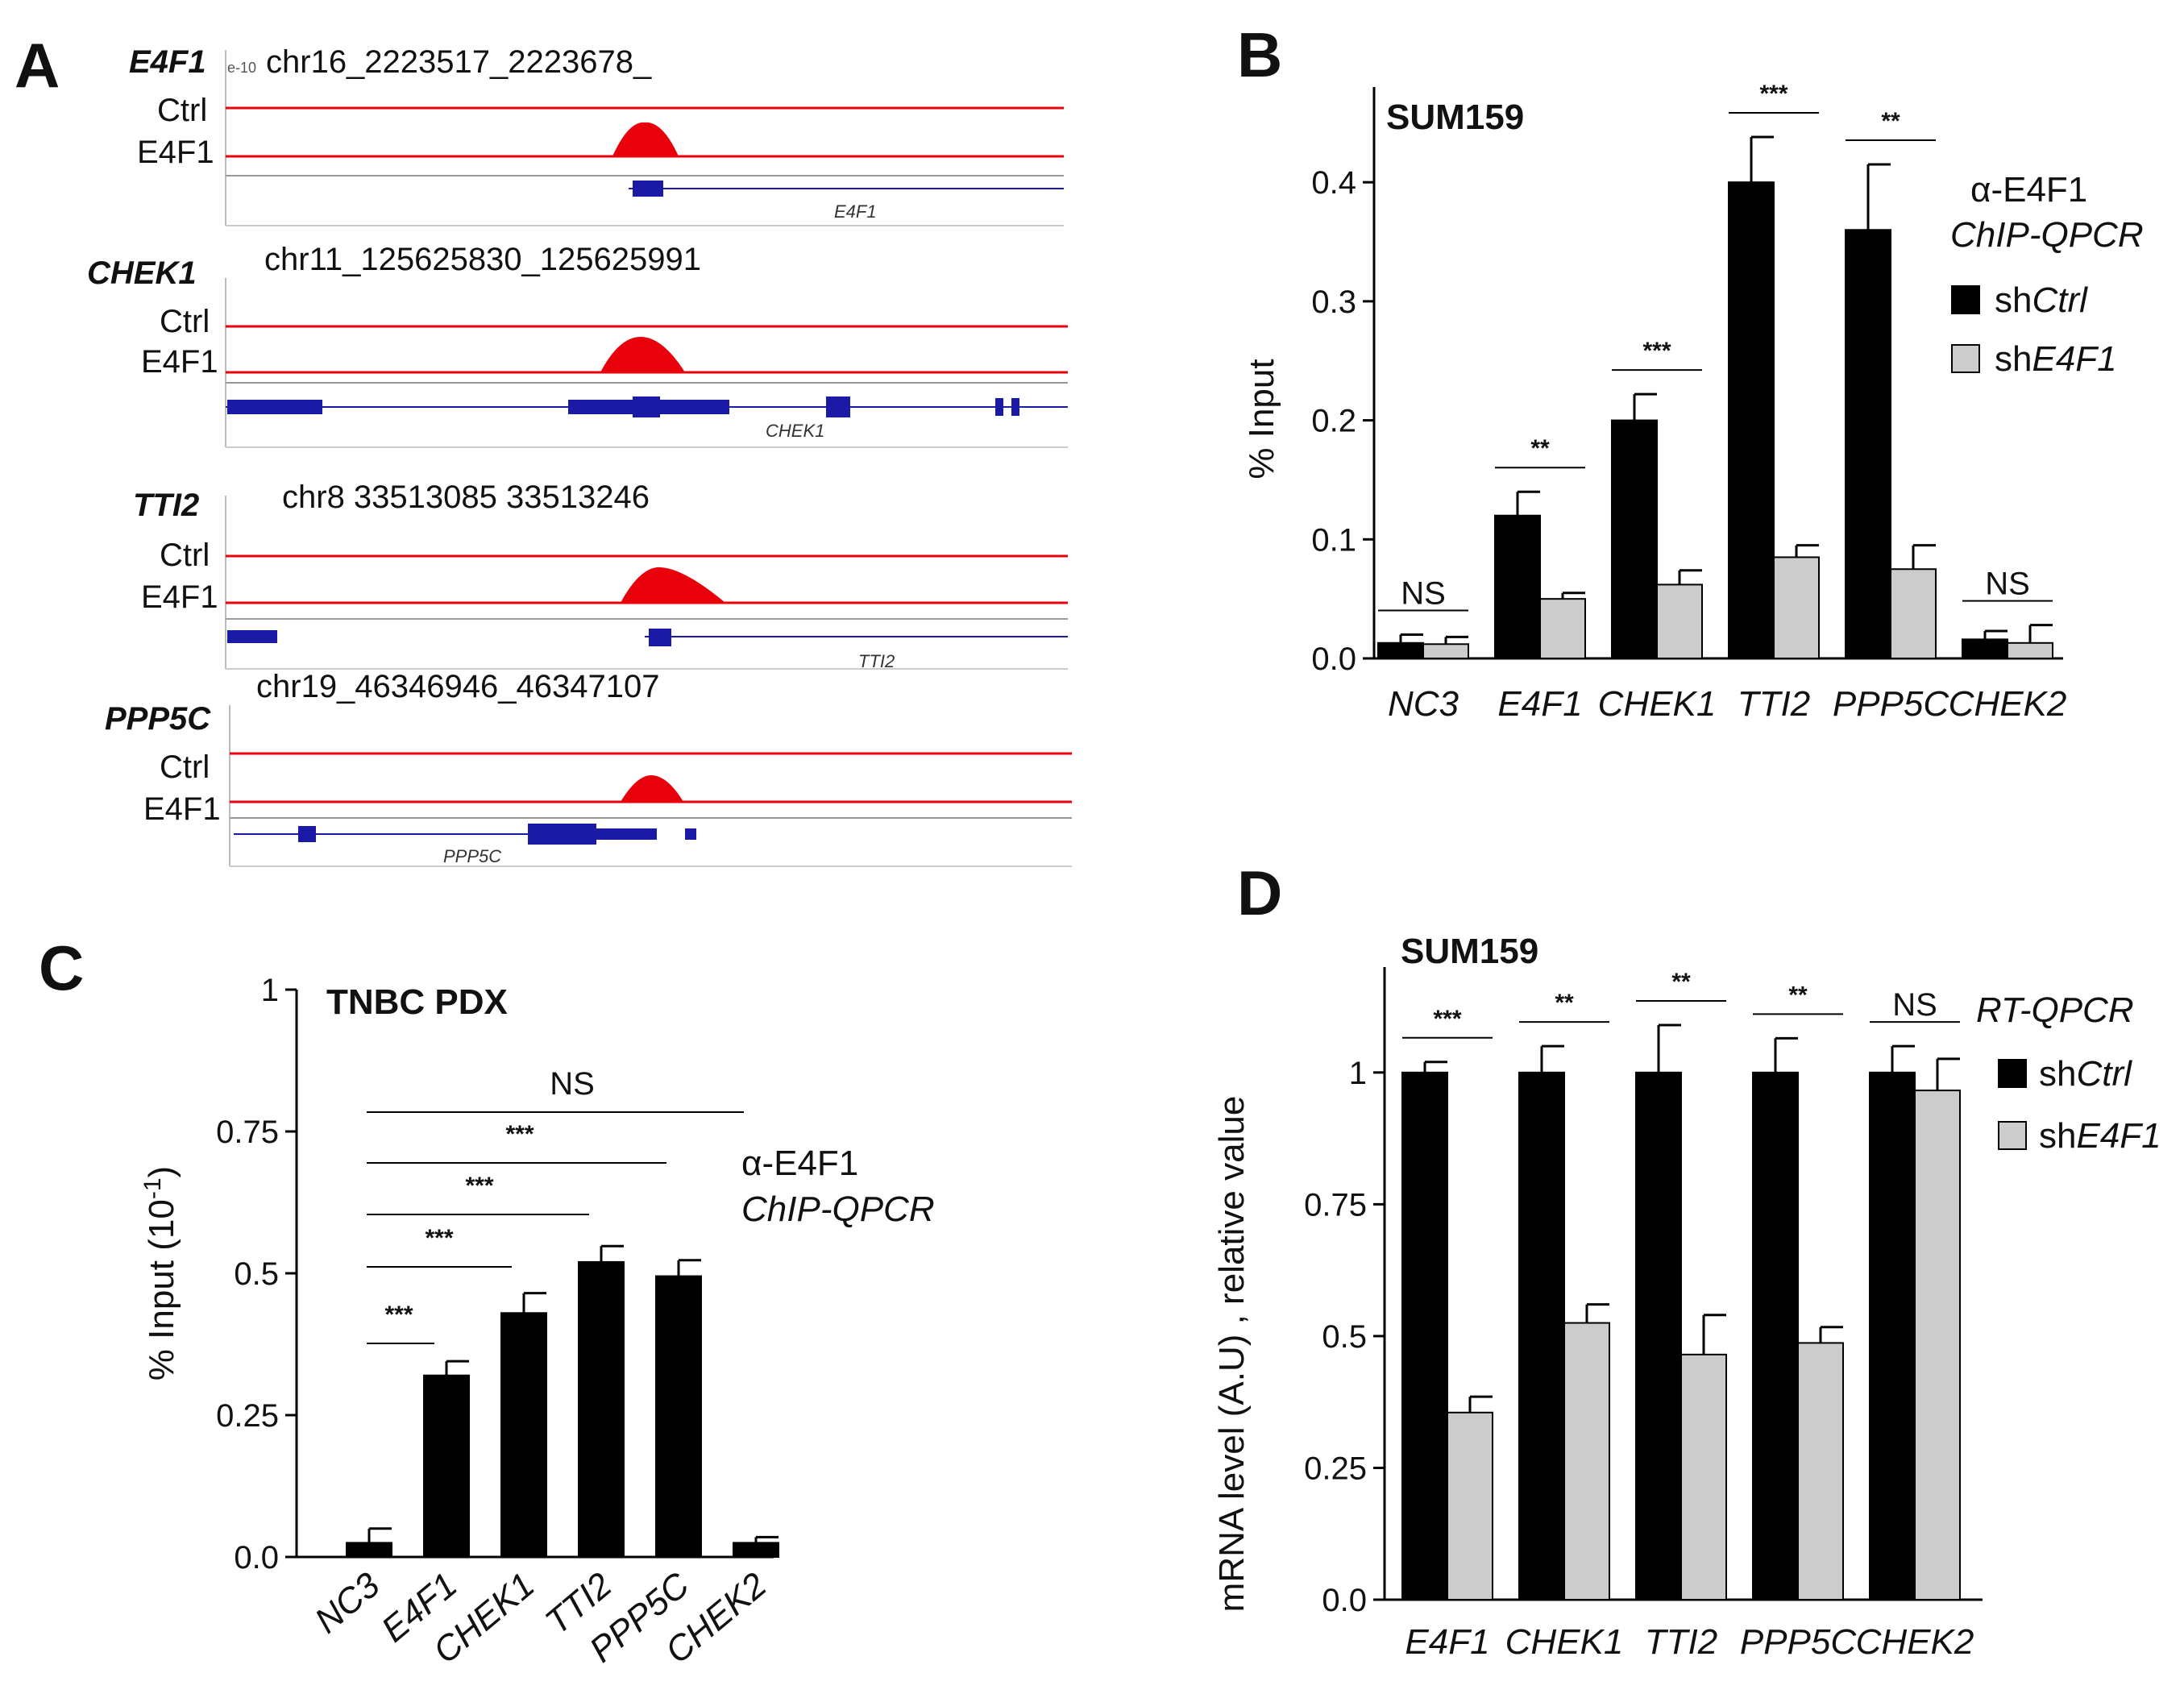 This screenshot has height=1698, width=2184. I want to click on y-tick-label: 0.5, so click(1344, 1337).